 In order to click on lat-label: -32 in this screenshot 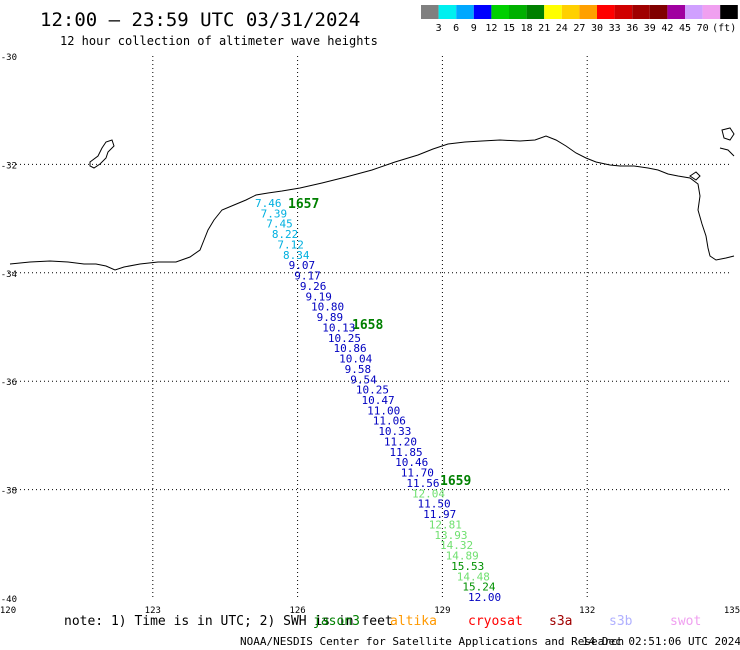, I will do `click(9, 166)`.